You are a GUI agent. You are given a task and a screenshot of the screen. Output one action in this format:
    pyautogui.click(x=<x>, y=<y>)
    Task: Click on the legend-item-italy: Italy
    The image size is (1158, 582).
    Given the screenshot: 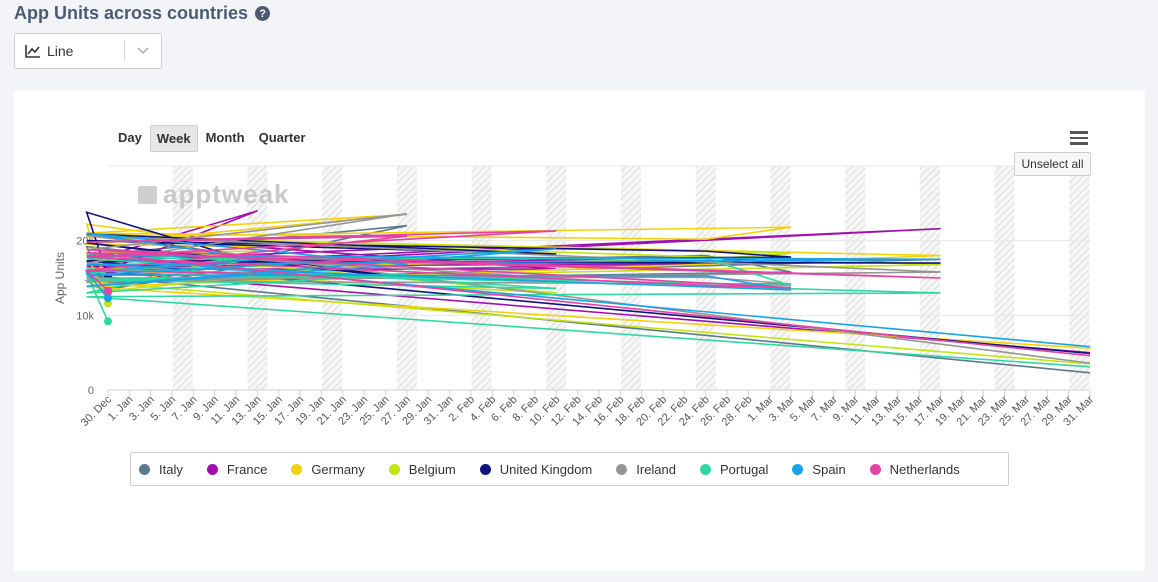 What is the action you would take?
    pyautogui.click(x=161, y=469)
    